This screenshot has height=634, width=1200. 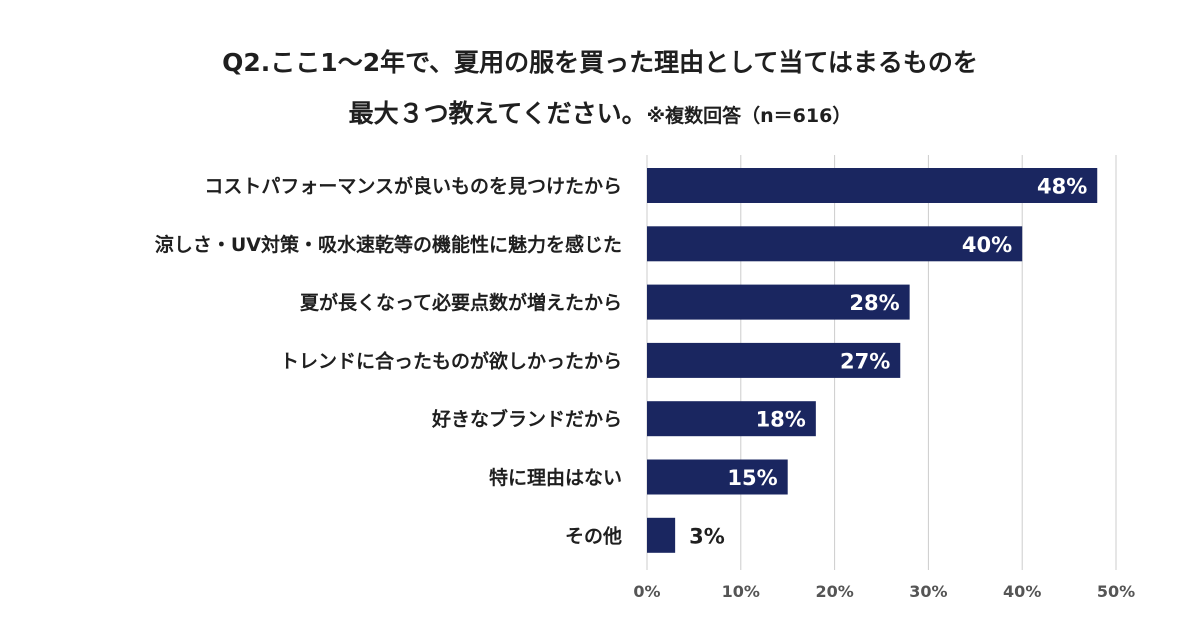 What do you see at coordinates (749, 116) in the screenshot?
I see `chart-title-note: ※複数回答（n＝616）` at bounding box center [749, 116].